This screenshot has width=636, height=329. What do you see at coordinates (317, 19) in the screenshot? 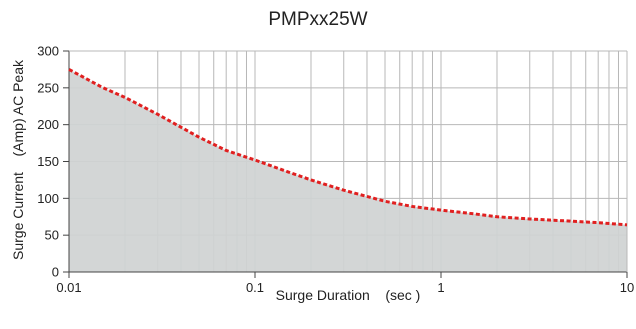
I see `chart-title: PMPxx25W` at bounding box center [317, 19].